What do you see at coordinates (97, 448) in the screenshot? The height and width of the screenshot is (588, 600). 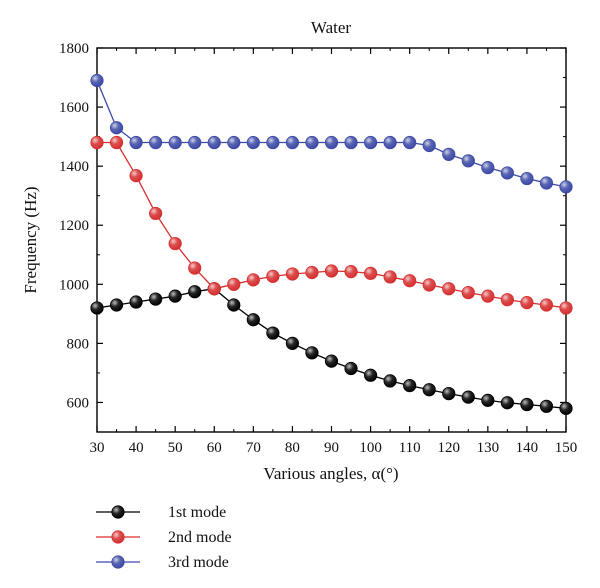 I see `x-tick-label: 30` at bounding box center [97, 448].